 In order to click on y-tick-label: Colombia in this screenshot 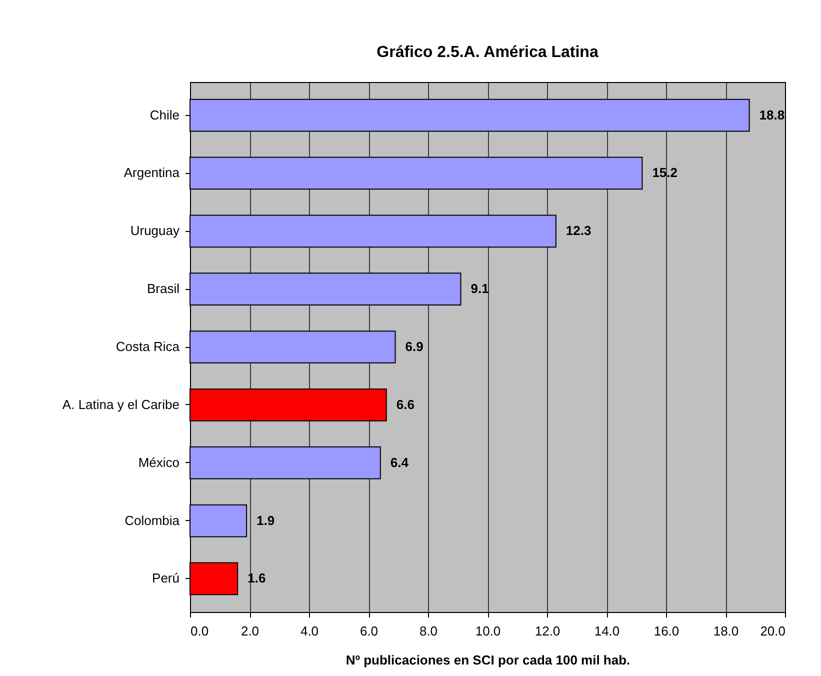, I will do `click(152, 520)`.